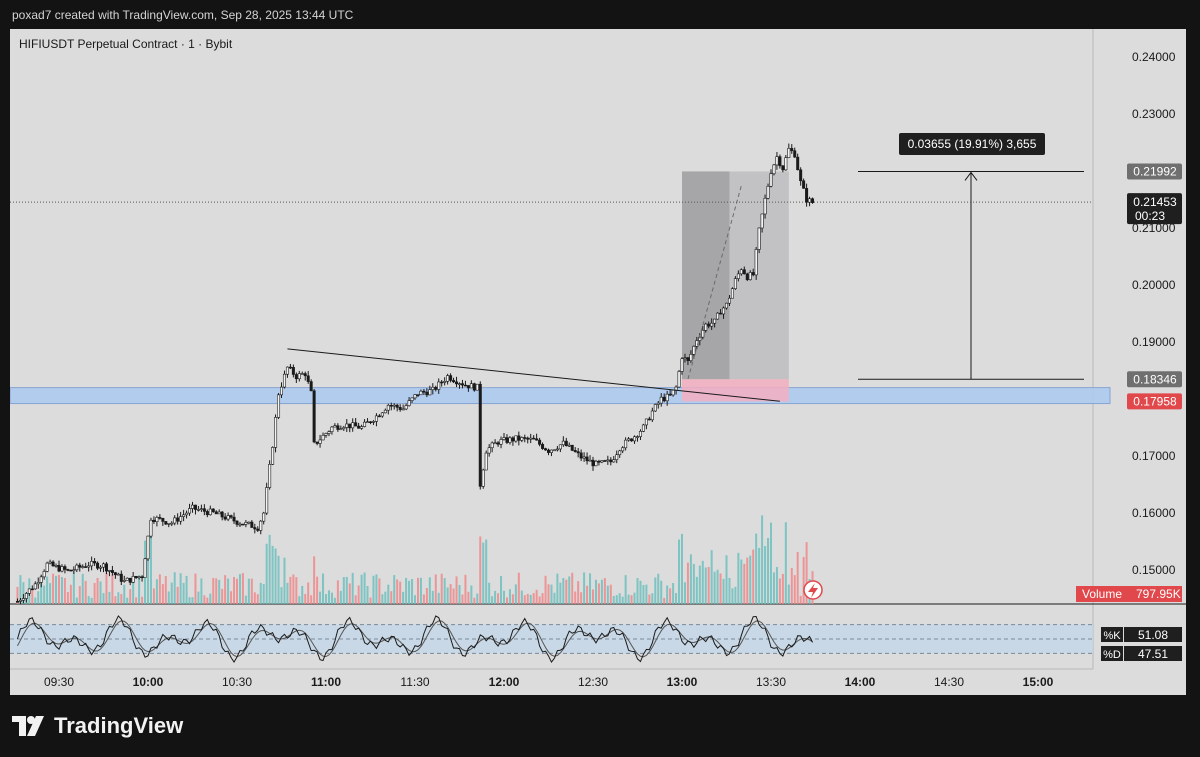 Image resolution: width=1200 pixels, height=757 pixels. I want to click on volume-label-box, so click(1129, 594).